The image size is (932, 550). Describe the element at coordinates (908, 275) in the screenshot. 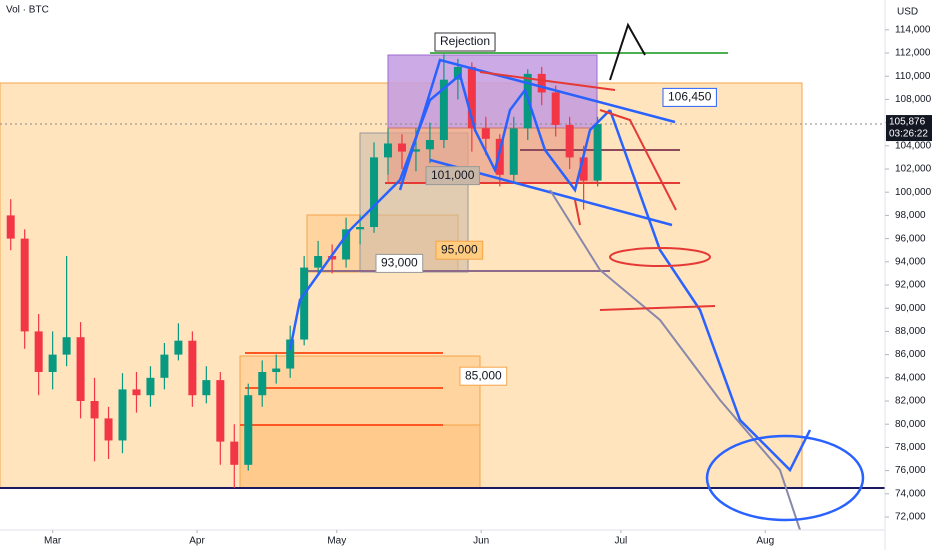

I see `axis-bg` at that location.